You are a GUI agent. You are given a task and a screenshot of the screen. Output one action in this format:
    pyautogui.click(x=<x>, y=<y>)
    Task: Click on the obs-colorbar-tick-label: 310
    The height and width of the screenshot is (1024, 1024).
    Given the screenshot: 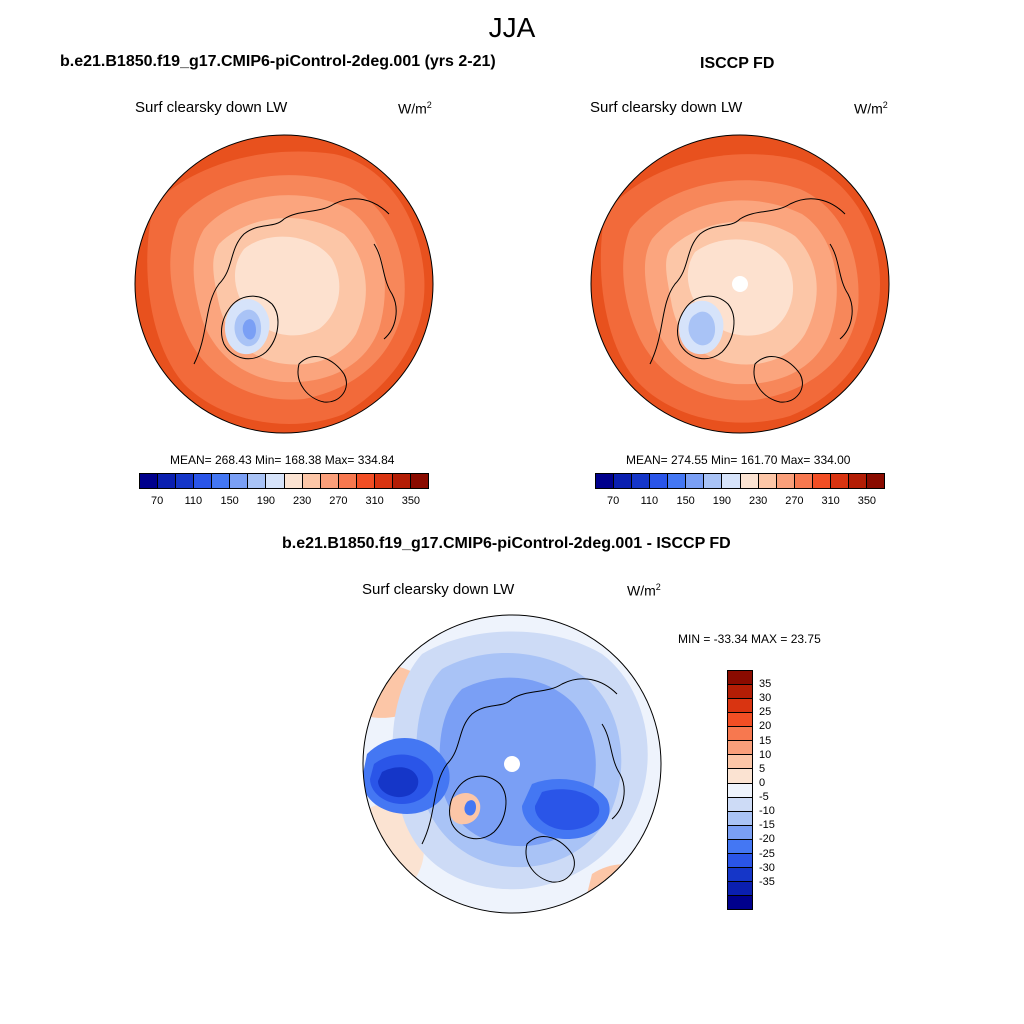 What is the action you would take?
    pyautogui.click(x=830, y=501)
    